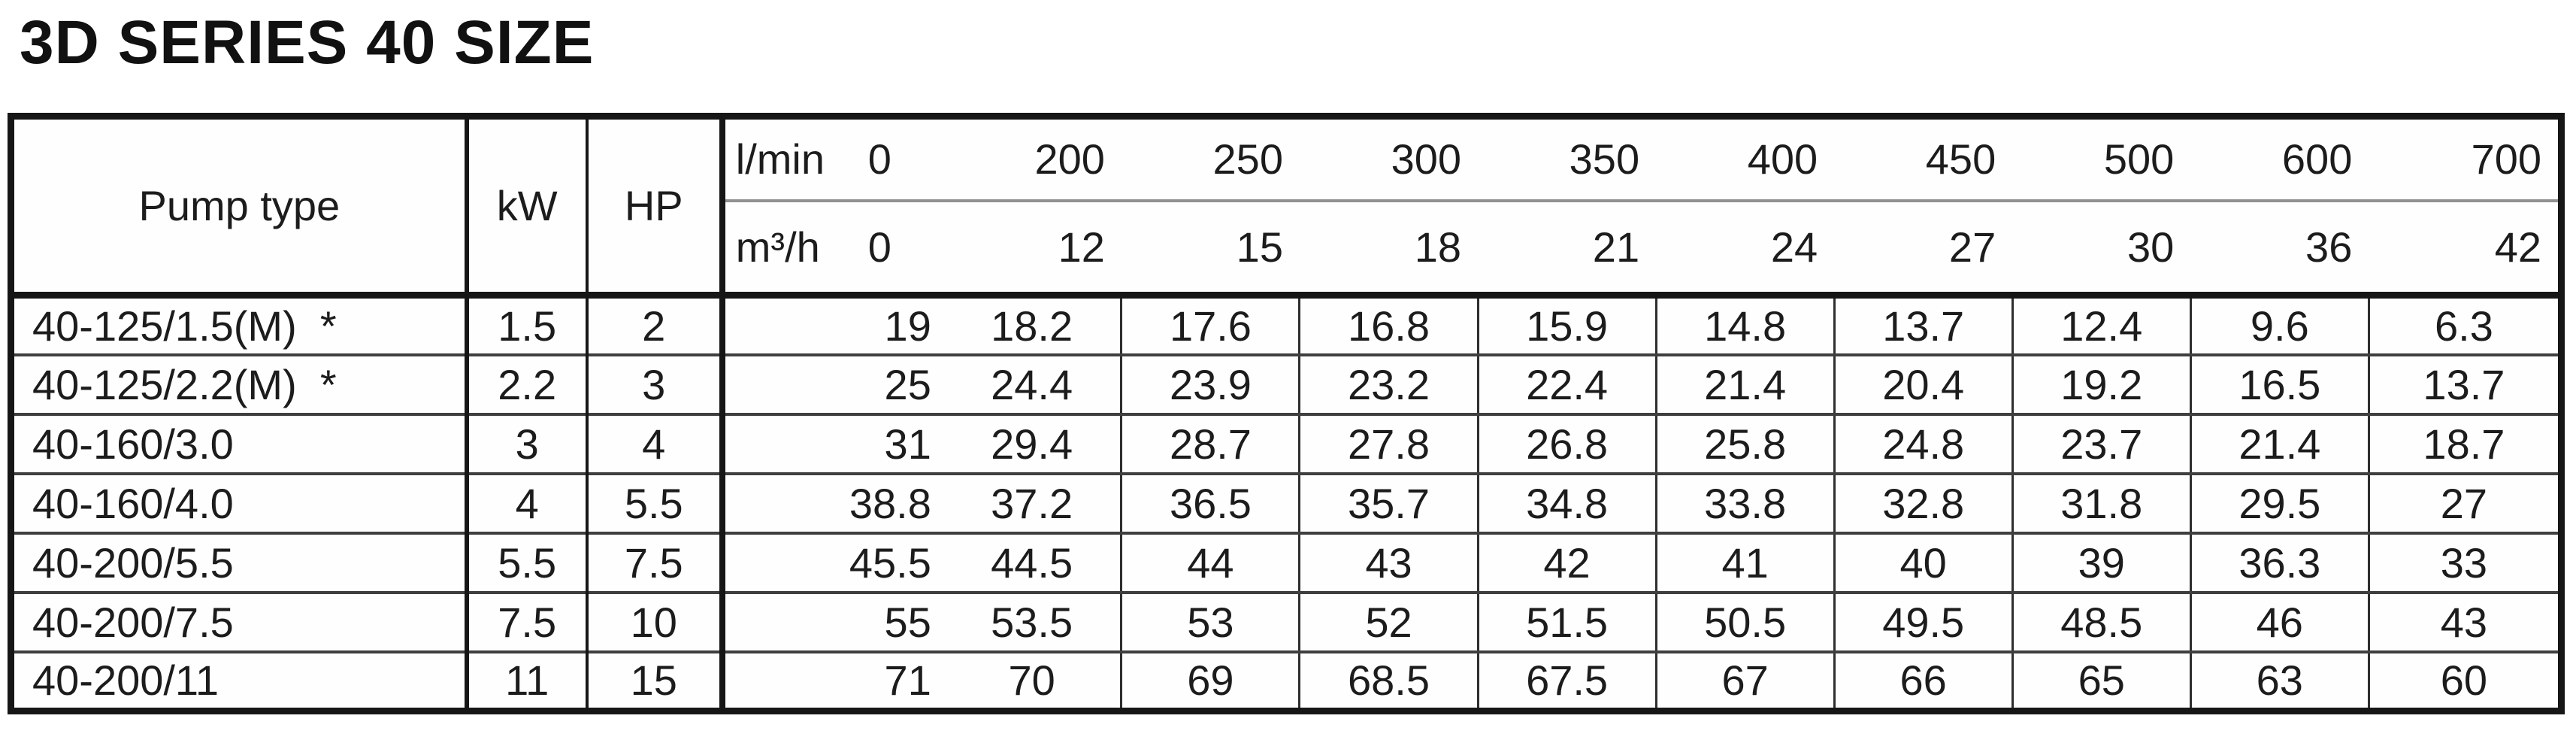  Describe the element at coordinates (1566, 383) in the screenshot. I see `head-value-cell: 22.4` at that location.